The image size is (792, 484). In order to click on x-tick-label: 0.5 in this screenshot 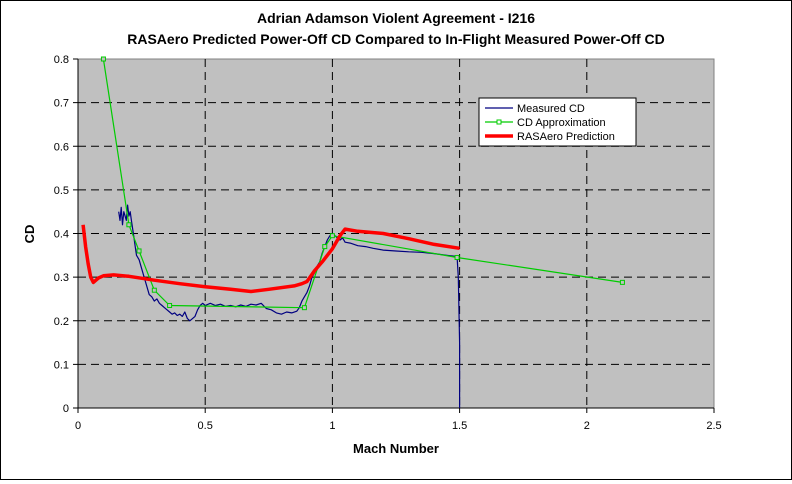, I will do `click(205, 426)`.